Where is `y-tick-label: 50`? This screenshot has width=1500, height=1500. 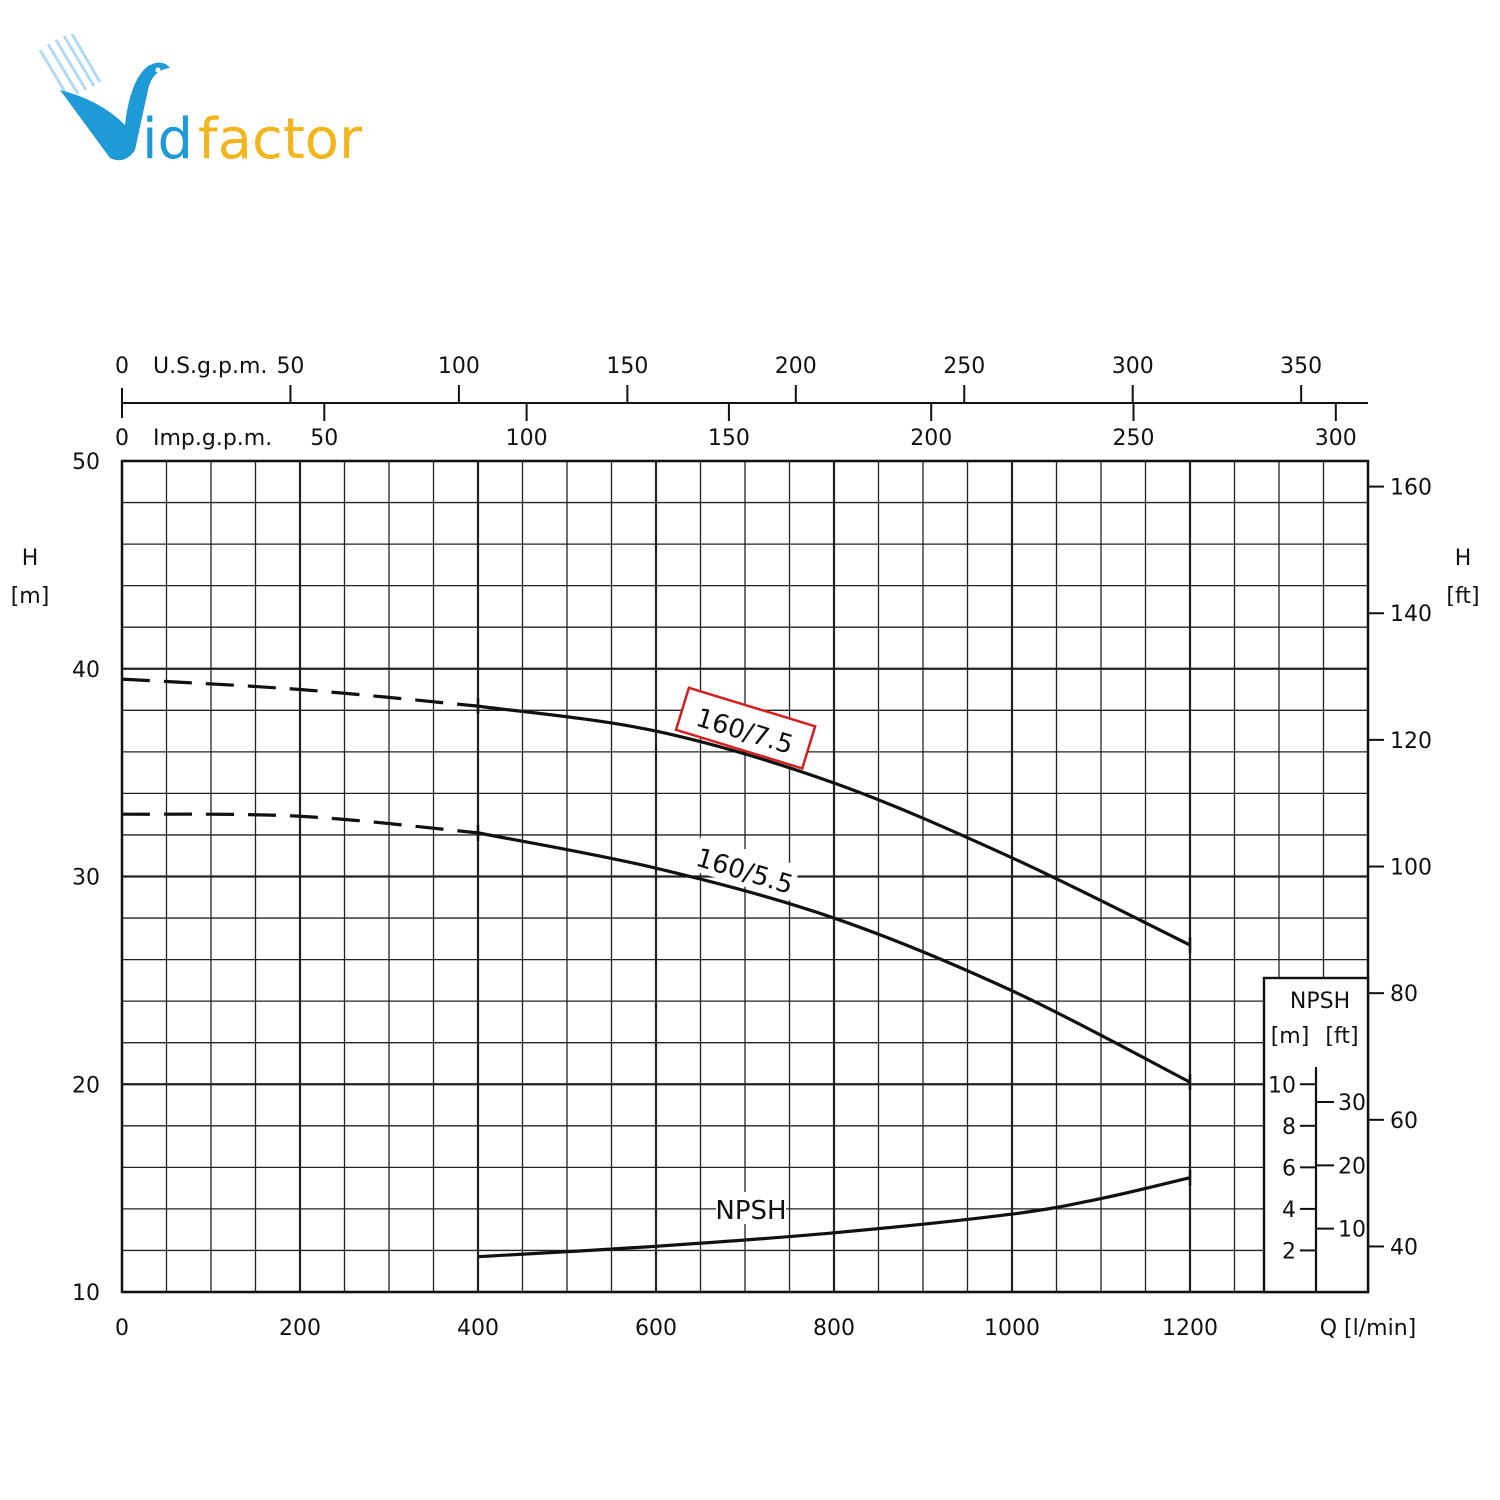
y-tick-label: 50 is located at coordinates (86, 462).